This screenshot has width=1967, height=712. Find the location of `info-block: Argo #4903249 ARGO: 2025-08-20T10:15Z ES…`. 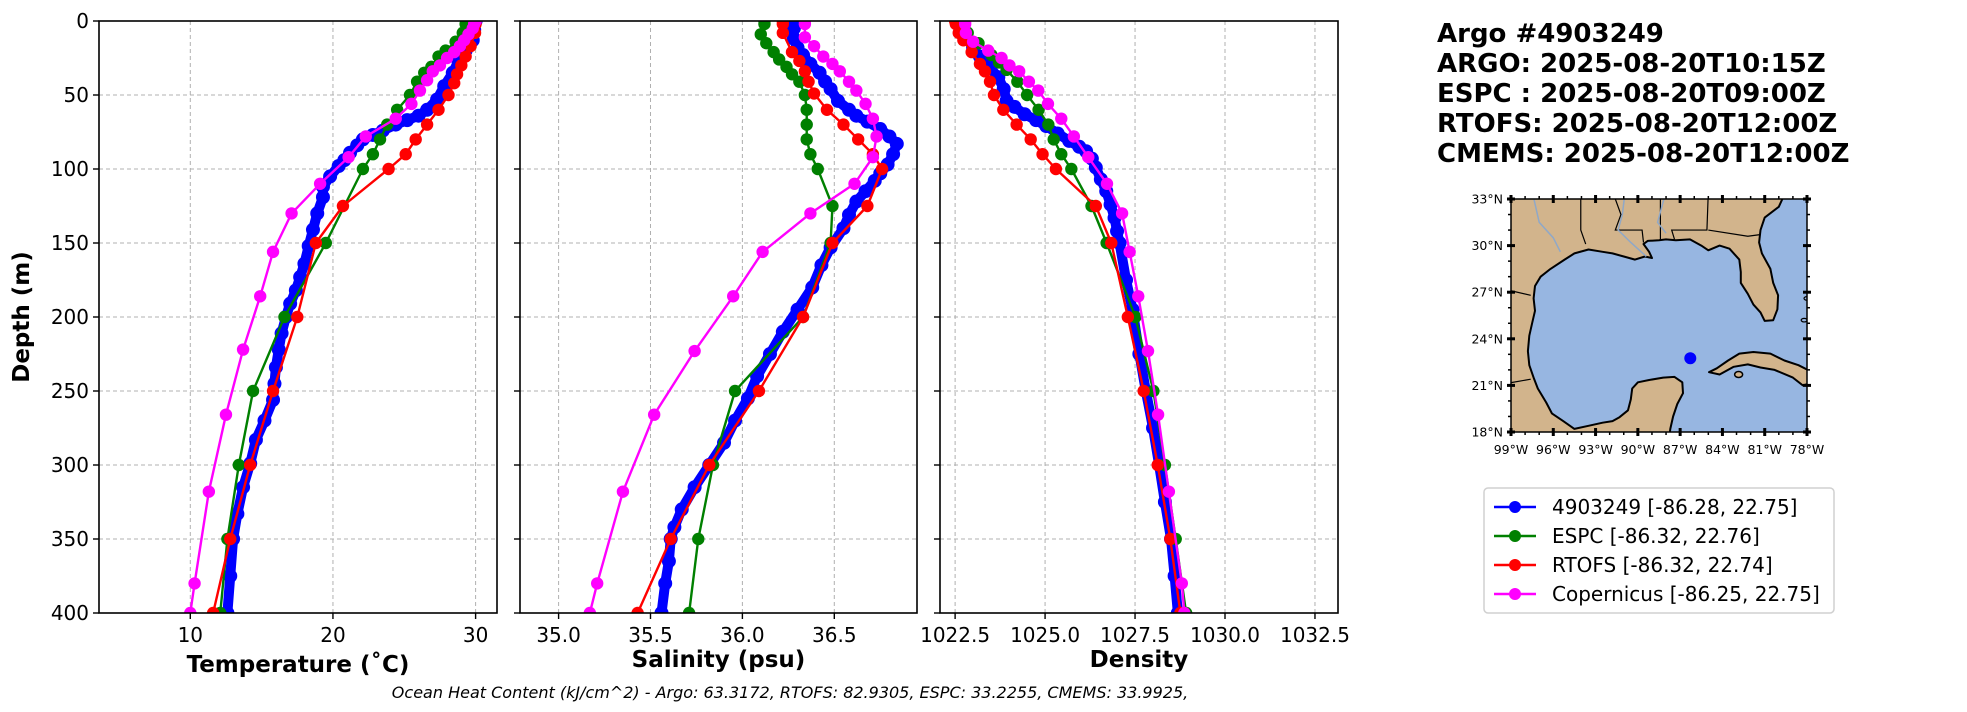

info-block: Argo #4903249 ARGO: 2025-08-20T10:15Z ES… is located at coordinates (1643, 94).